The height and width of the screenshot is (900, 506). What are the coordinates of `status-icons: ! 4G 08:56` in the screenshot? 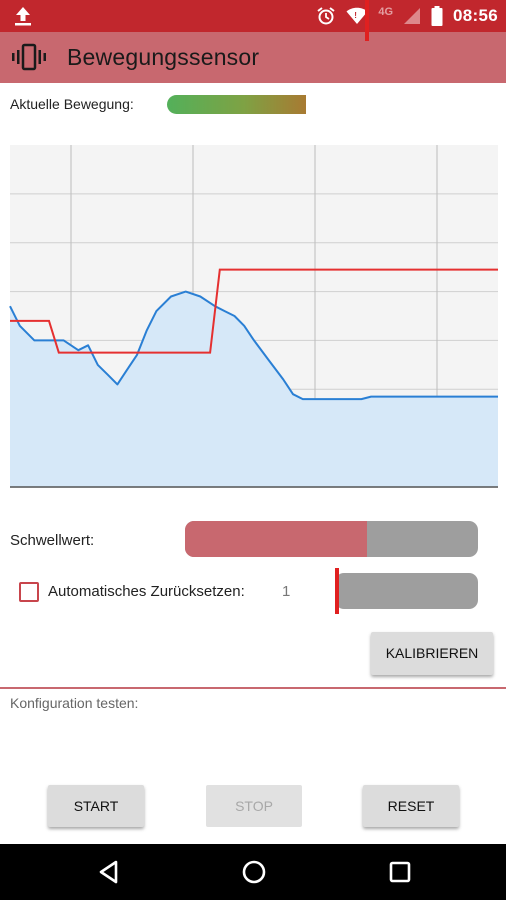 It's located at (407, 16).